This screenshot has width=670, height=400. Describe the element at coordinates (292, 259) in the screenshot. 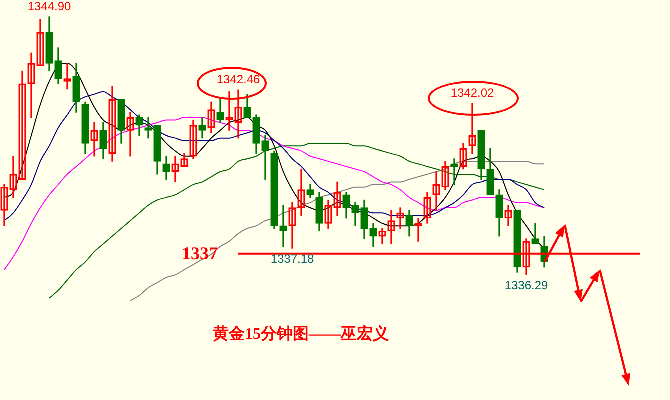

I see `annotation: 1337.18` at that location.